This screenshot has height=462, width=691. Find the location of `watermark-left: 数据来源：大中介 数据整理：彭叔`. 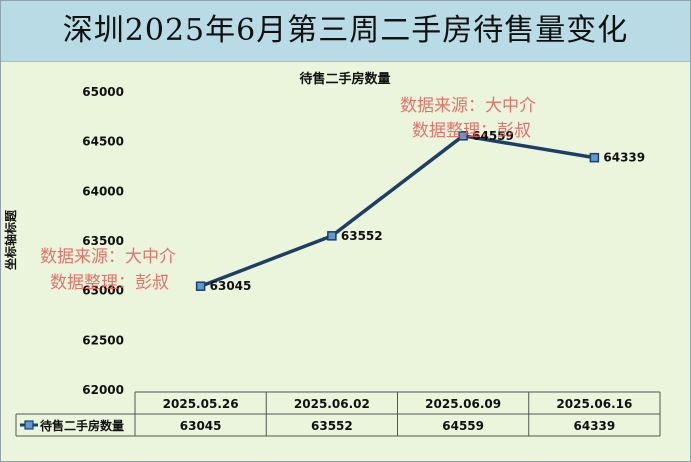

watermark-left: 数据来源：大中介 数据整理：彭叔 is located at coordinates (108, 270).